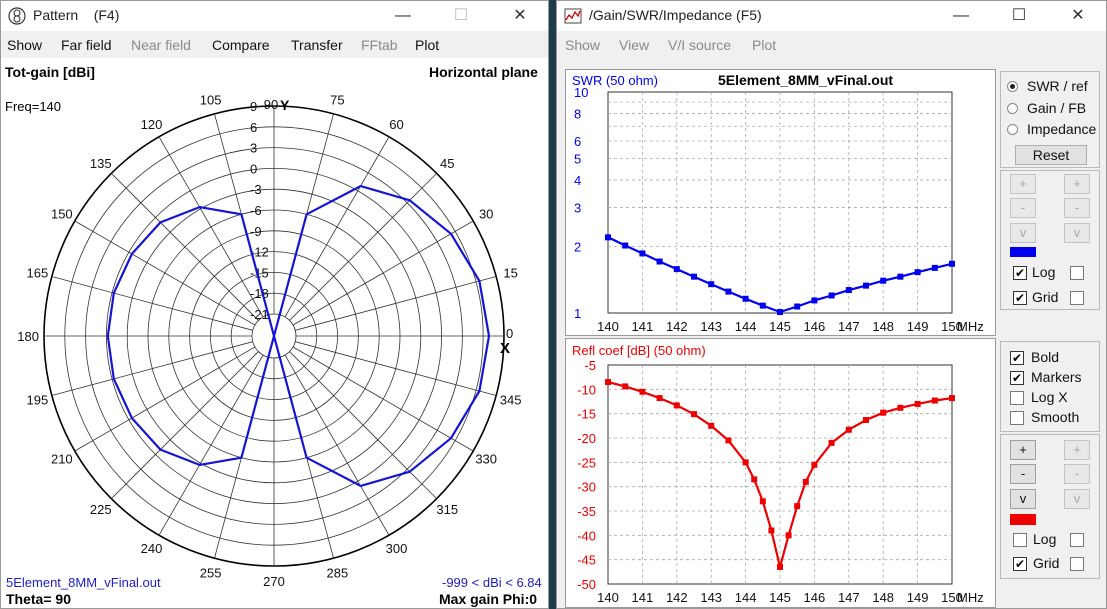 The height and width of the screenshot is (609, 1107). I want to click on menu-compare: Compare, so click(241, 45).